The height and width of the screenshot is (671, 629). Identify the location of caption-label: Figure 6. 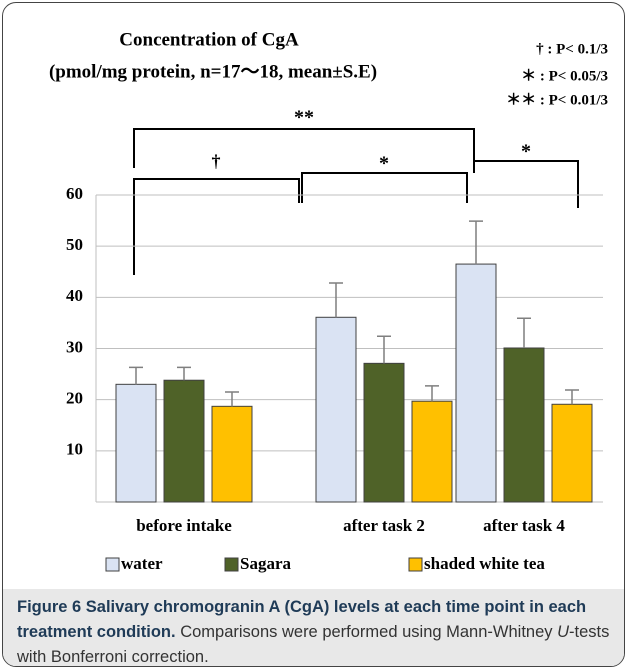
(49, 607).